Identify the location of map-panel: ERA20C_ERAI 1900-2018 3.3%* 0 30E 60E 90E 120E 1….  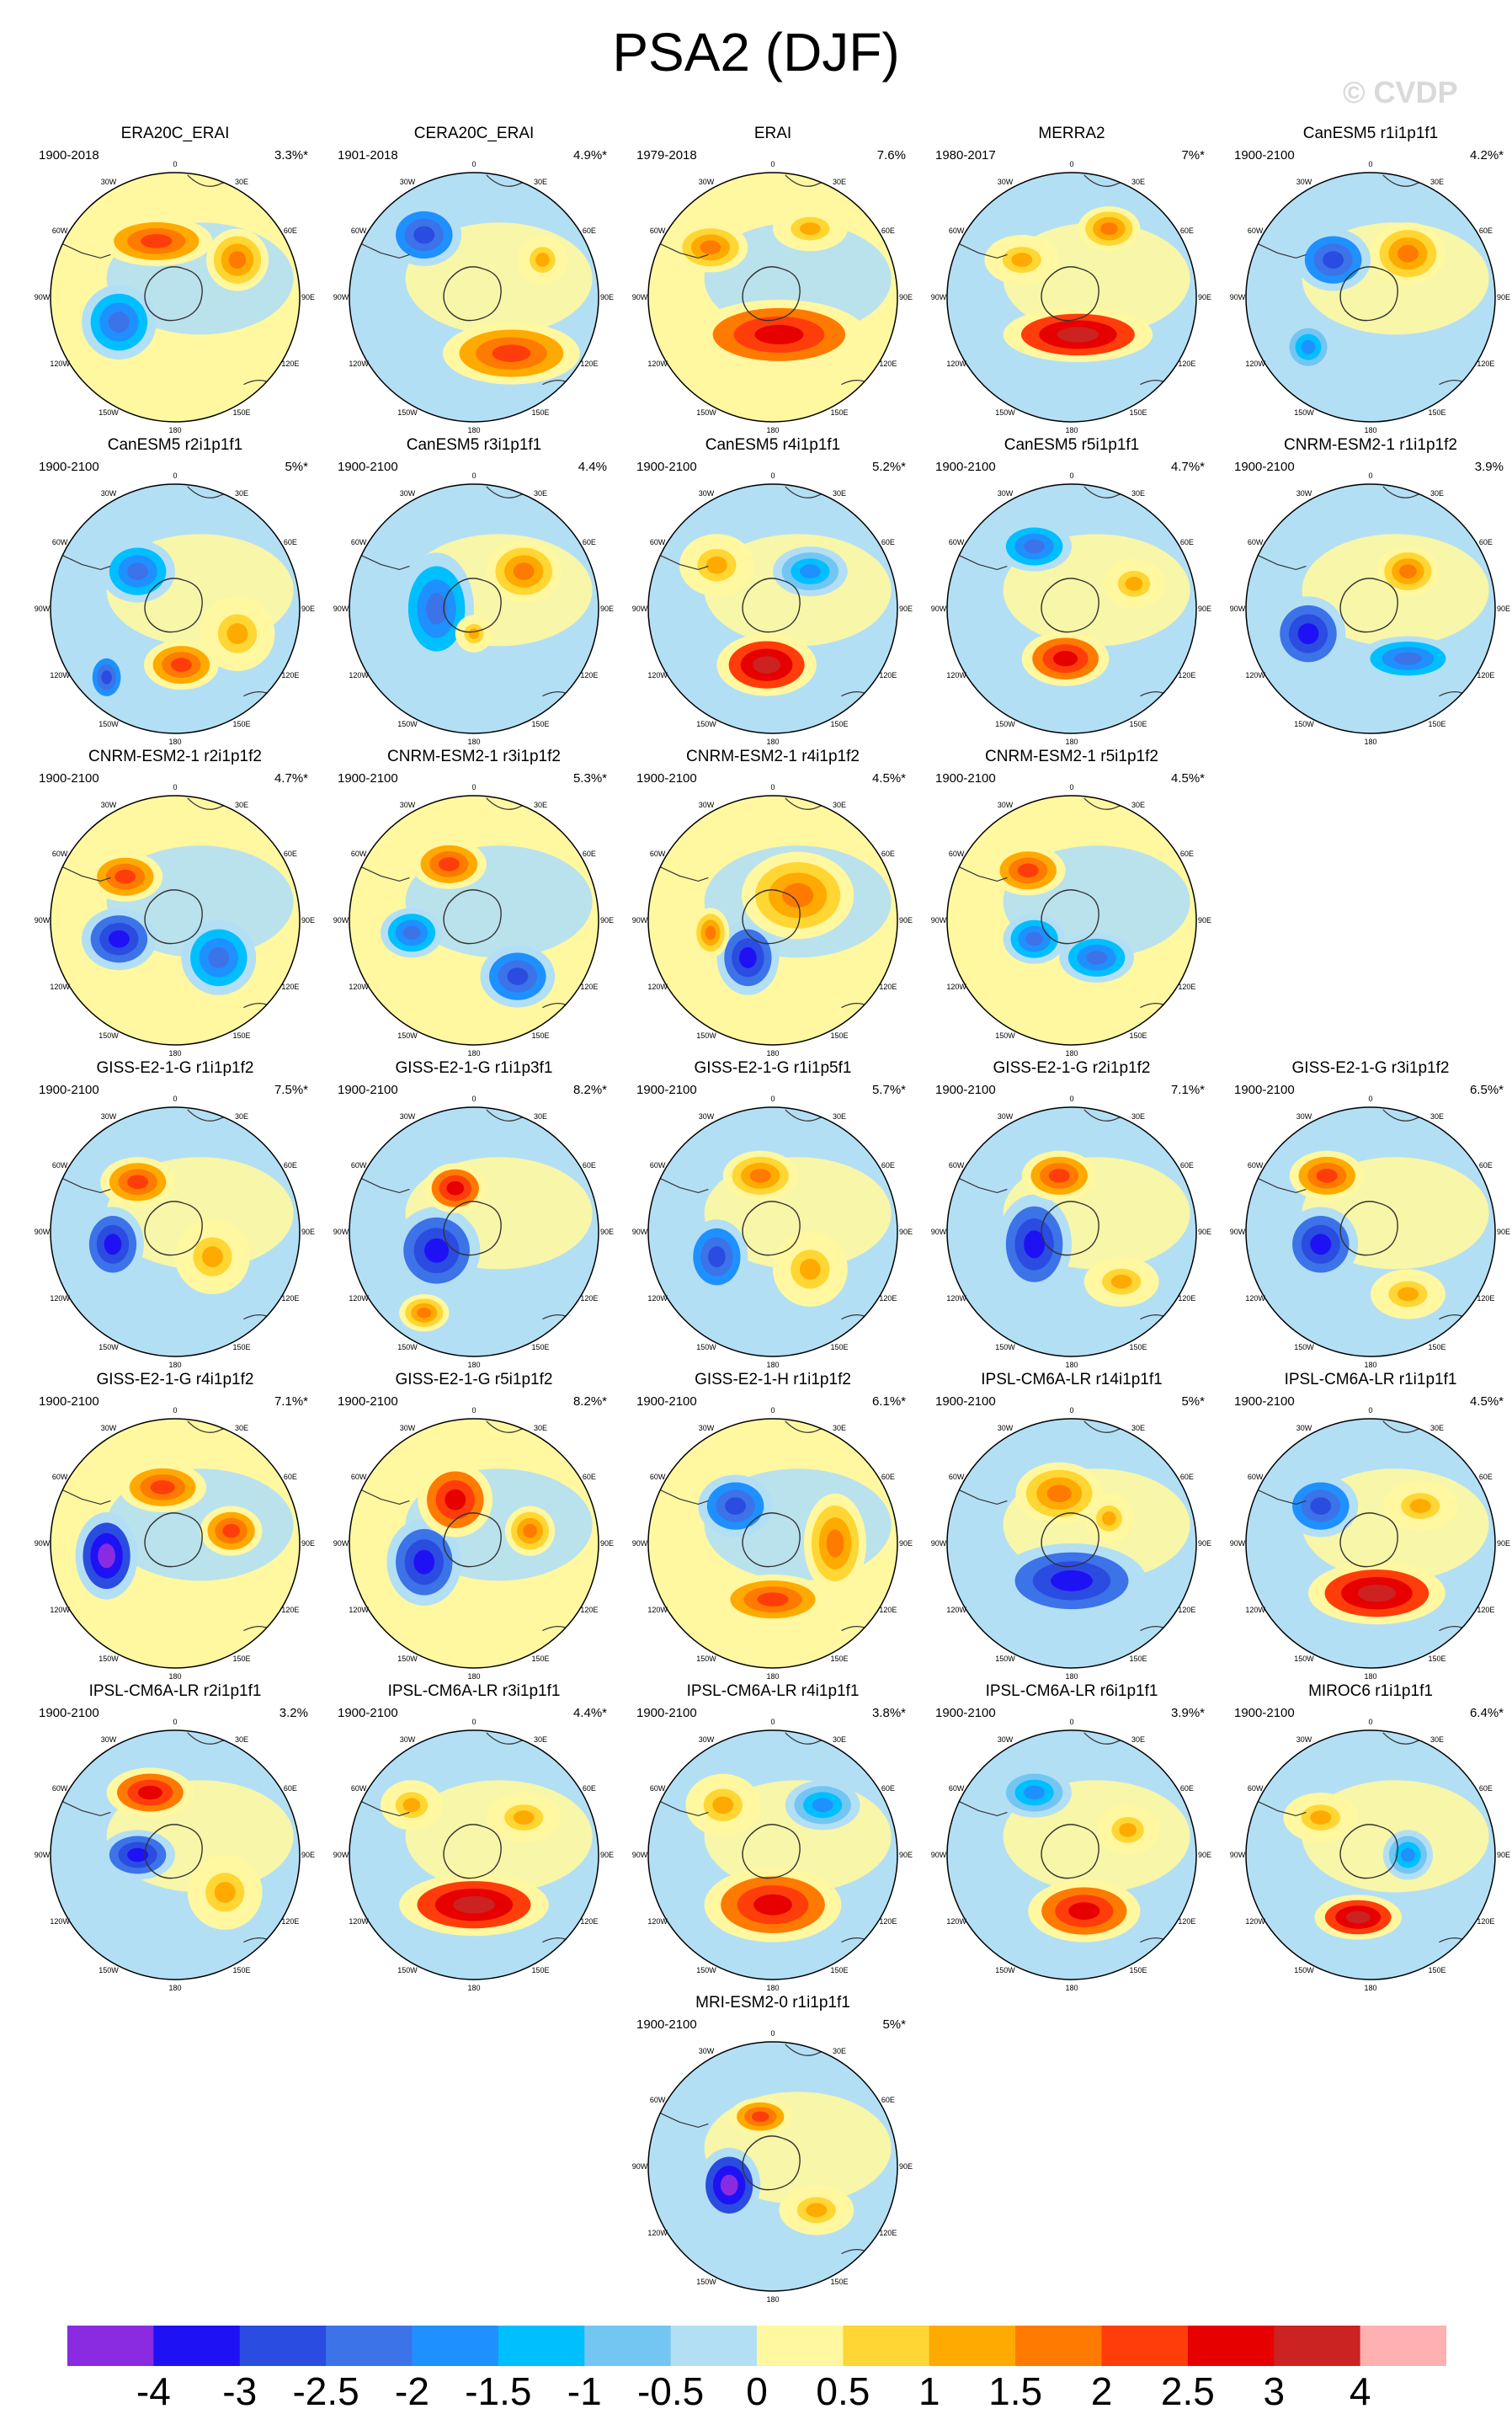
(175, 280).